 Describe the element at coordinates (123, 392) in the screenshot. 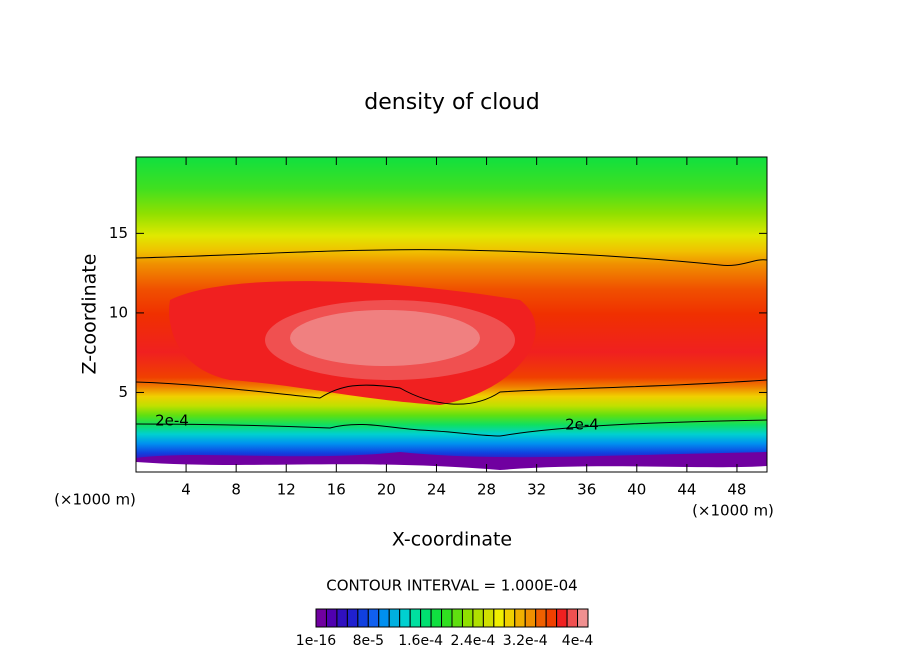

I see `y-tick-label: 5` at that location.